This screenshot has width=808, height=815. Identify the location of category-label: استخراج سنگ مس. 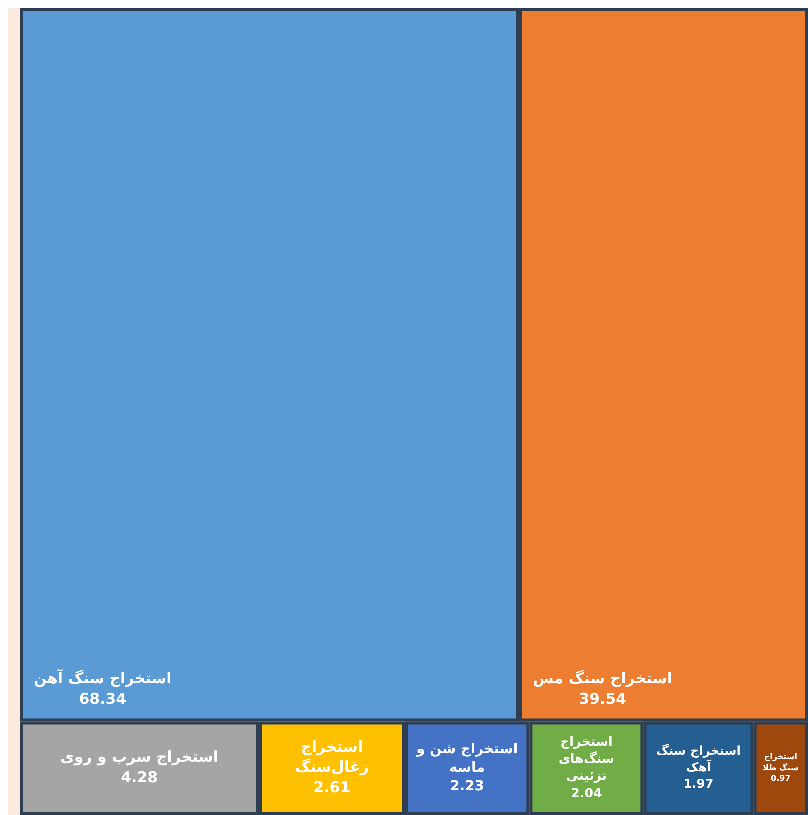
(602, 679).